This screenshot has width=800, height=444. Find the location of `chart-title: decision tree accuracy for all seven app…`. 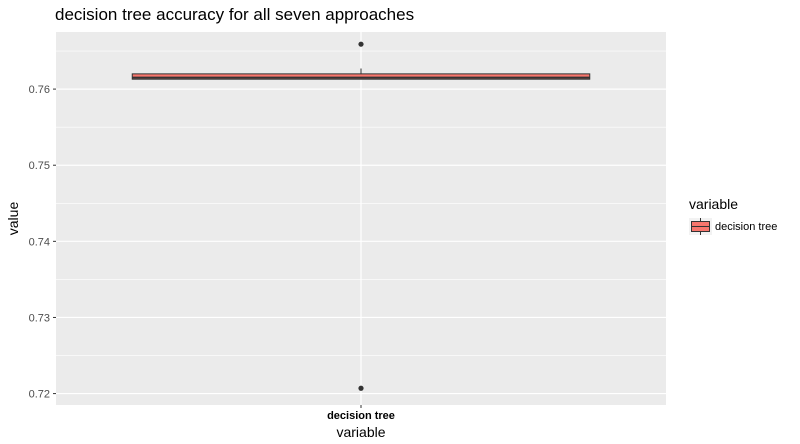

chart-title: decision tree accuracy for all seven app… is located at coordinates (234, 14).